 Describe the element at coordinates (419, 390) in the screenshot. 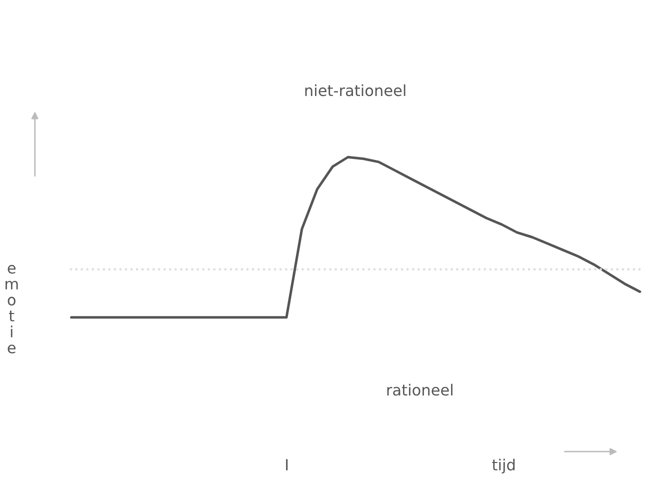

I see `text: rationeel` at that location.